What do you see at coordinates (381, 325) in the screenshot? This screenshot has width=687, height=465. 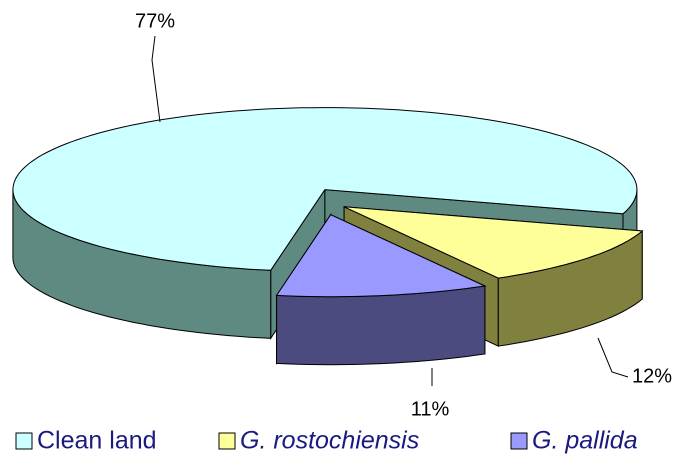 I see `slice-wall` at bounding box center [381, 325].